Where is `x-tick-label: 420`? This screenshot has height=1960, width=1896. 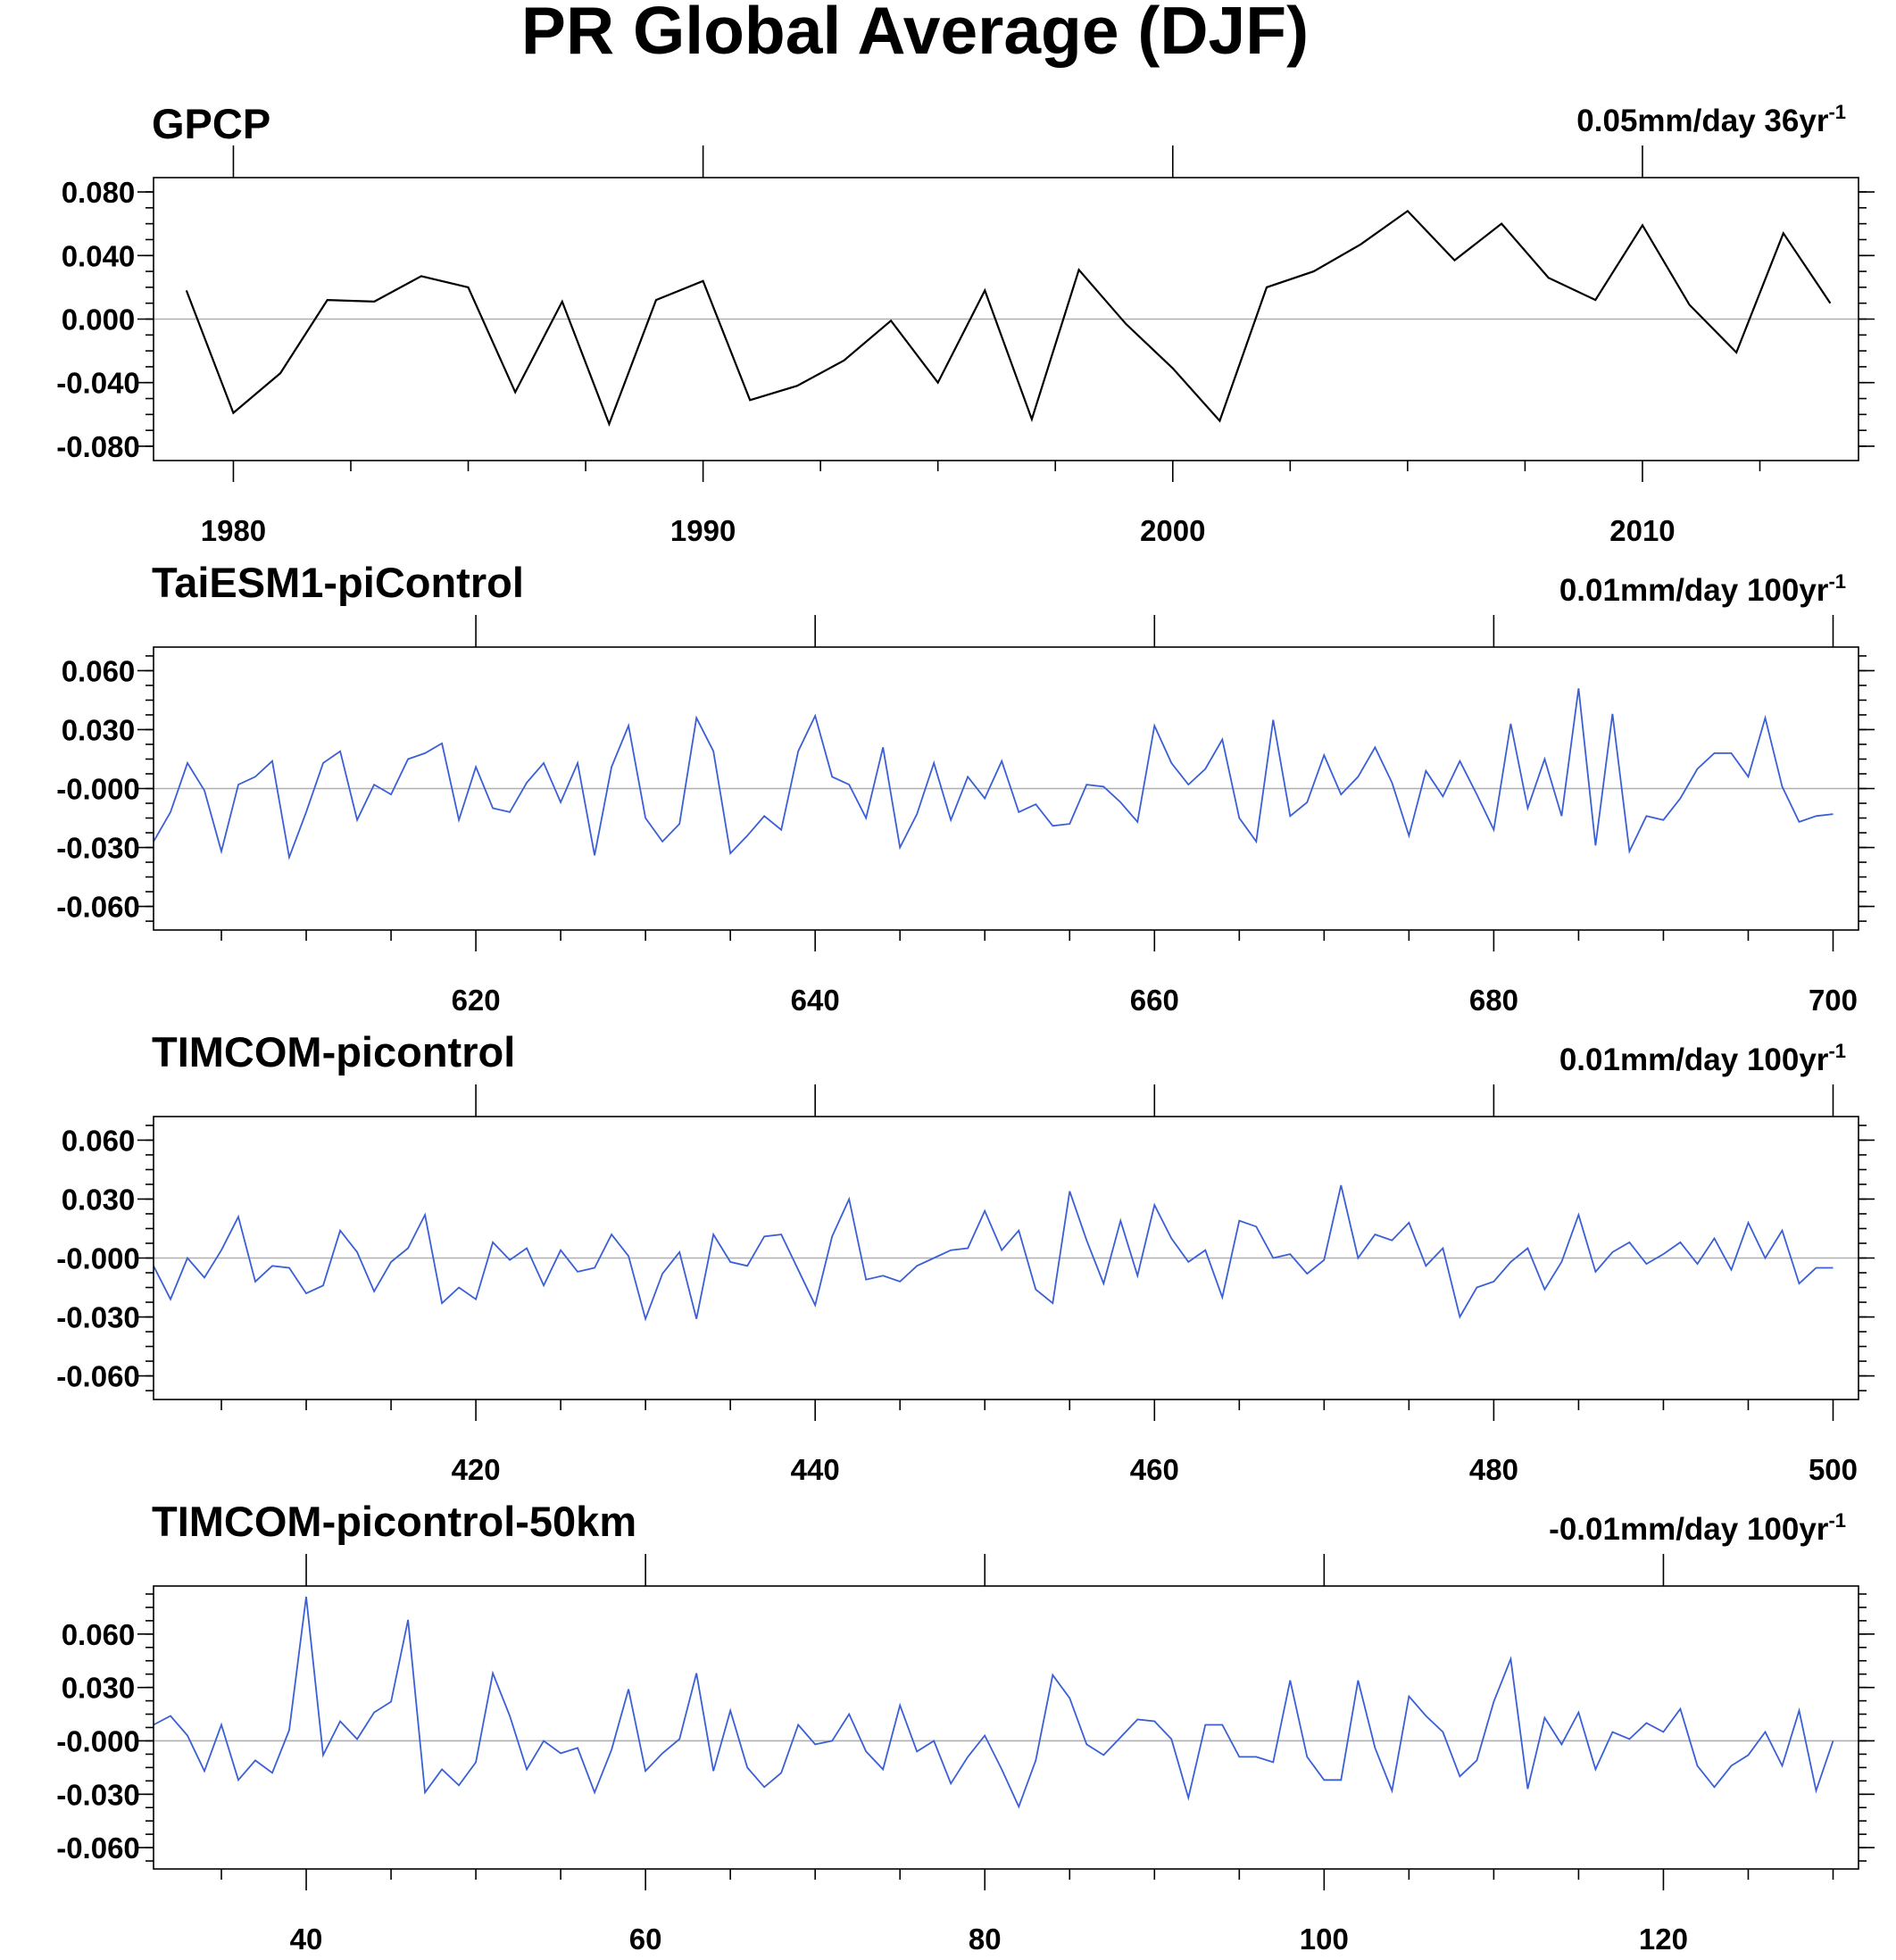
x-tick-label: 420 is located at coordinates (476, 1469).